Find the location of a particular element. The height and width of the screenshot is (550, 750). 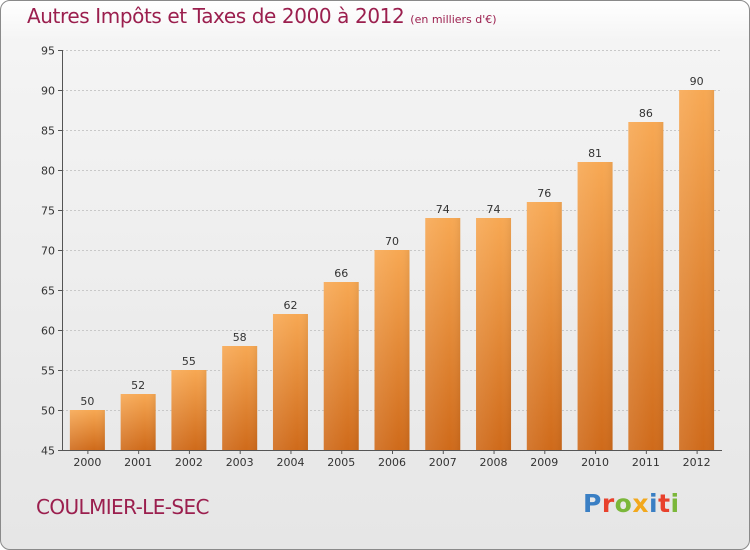

x-tick-label: 2001 is located at coordinates (138, 462).